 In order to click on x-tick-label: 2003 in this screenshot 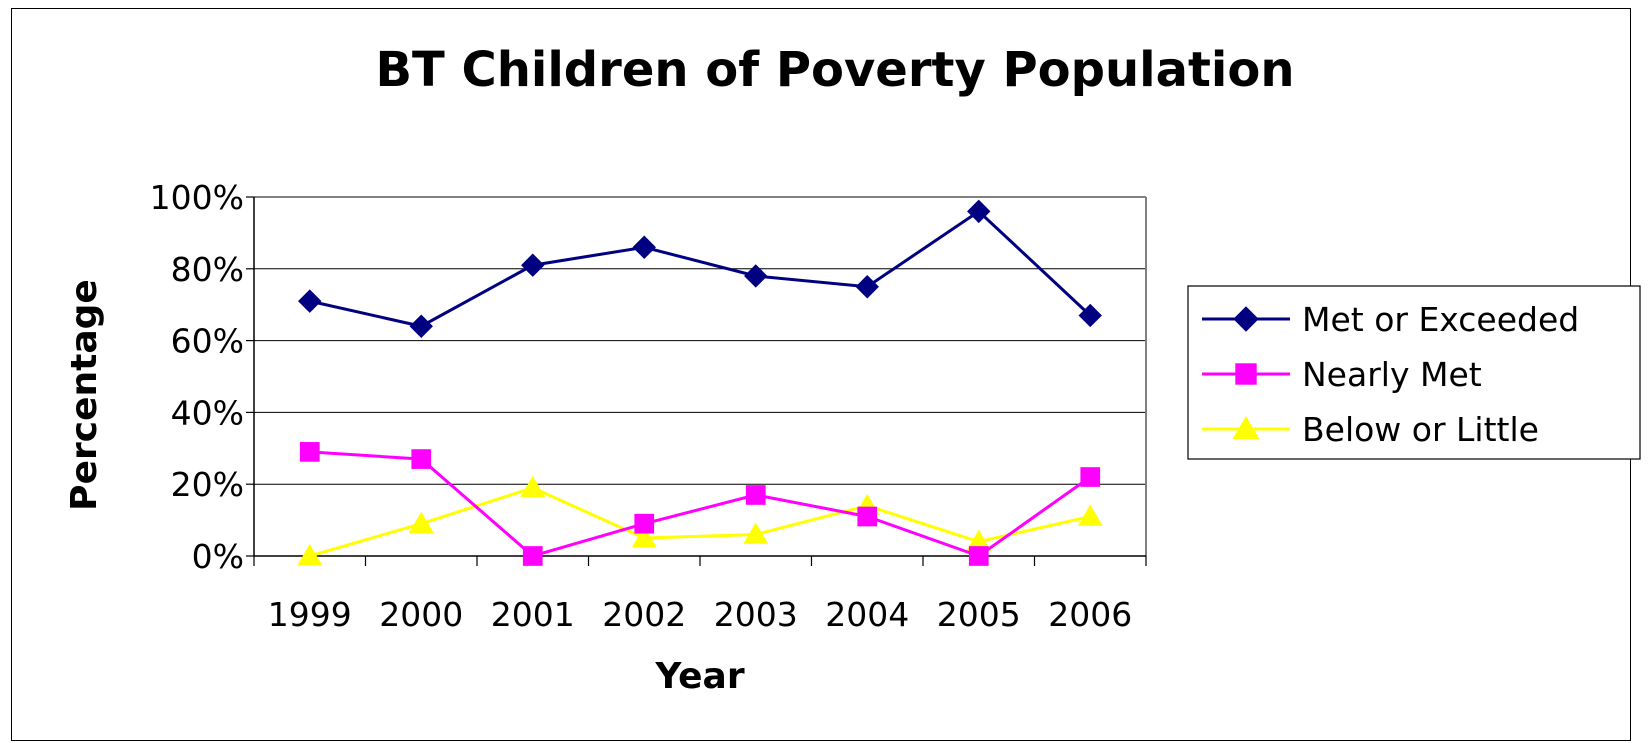, I will do `click(756, 614)`.